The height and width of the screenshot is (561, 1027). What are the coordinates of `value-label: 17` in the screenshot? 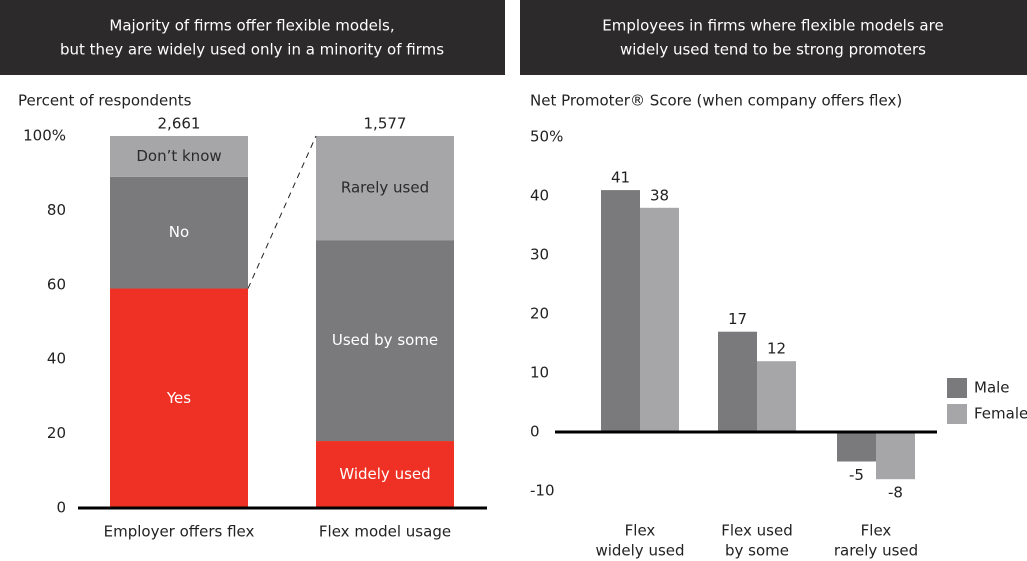 It's located at (737, 319).